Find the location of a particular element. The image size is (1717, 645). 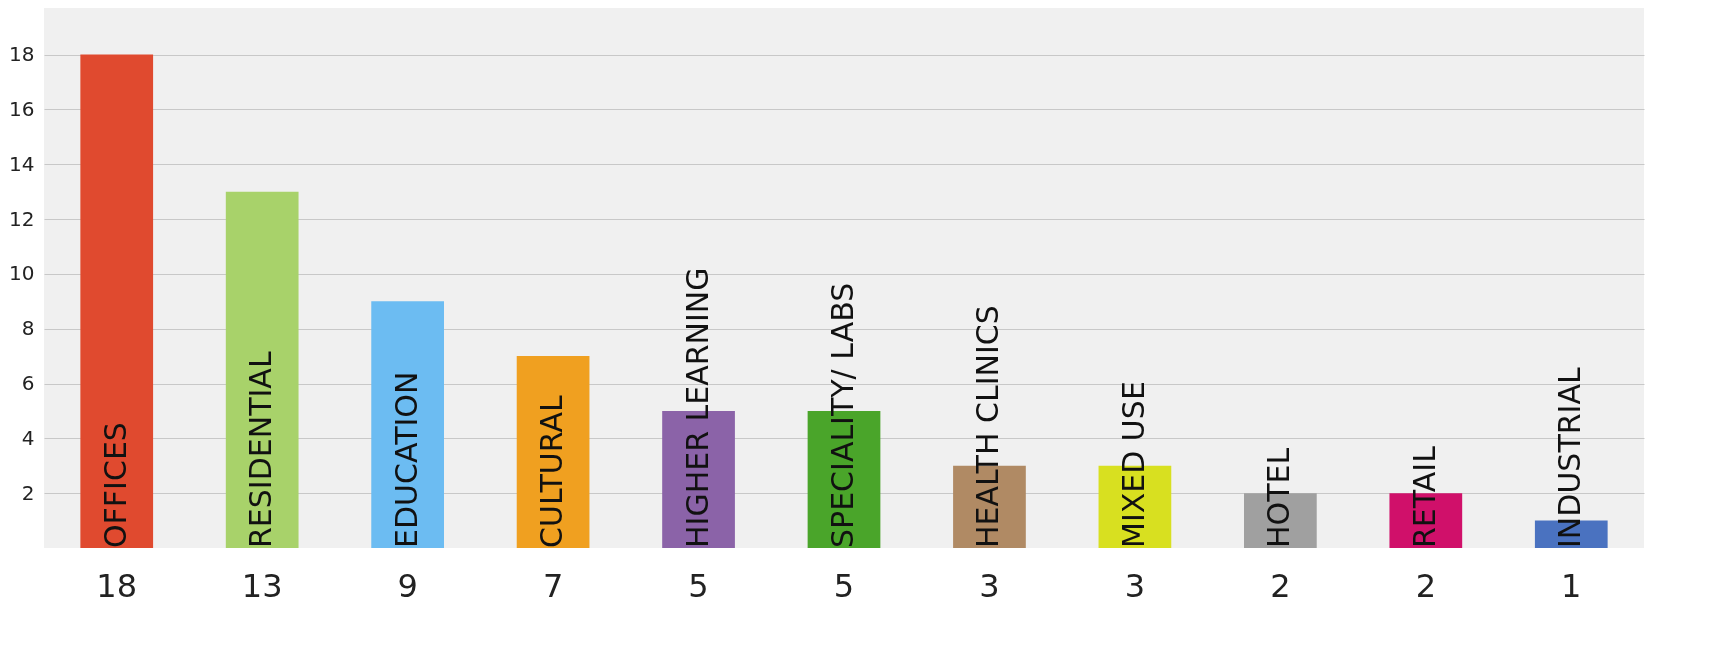

y-tick-label: 14 is located at coordinates (22, 163).